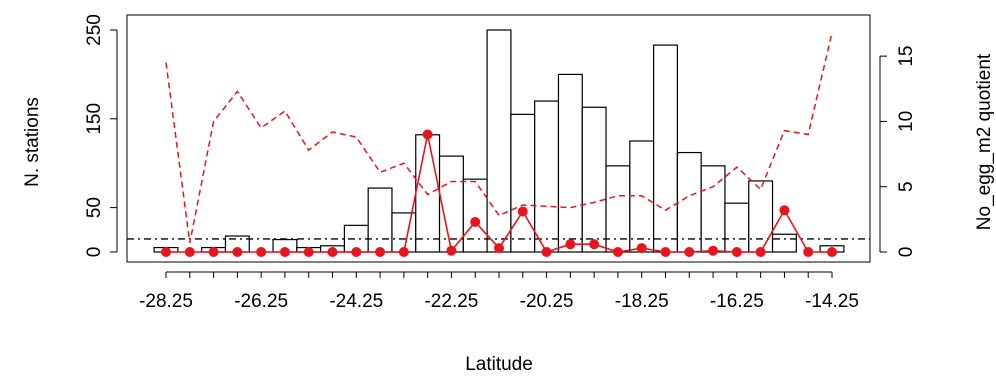  Describe the element at coordinates (906, 186) in the screenshot. I see `y2-tick-label: 5` at that location.